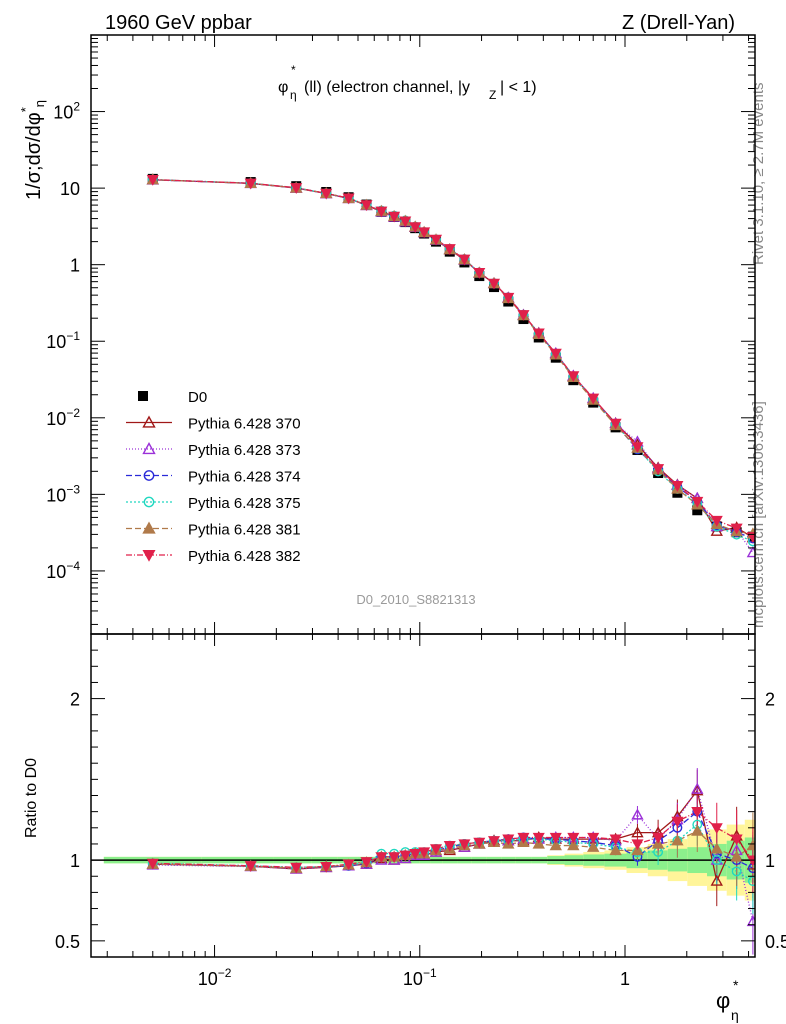 The image size is (786, 1024). I want to click on lower-y-tick-label-left: 1, so click(75, 861).